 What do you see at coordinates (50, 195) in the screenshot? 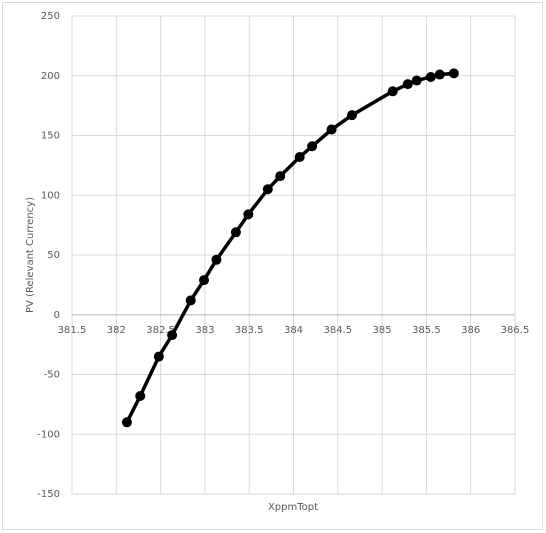
I see `y-tick-label: 100` at bounding box center [50, 195].